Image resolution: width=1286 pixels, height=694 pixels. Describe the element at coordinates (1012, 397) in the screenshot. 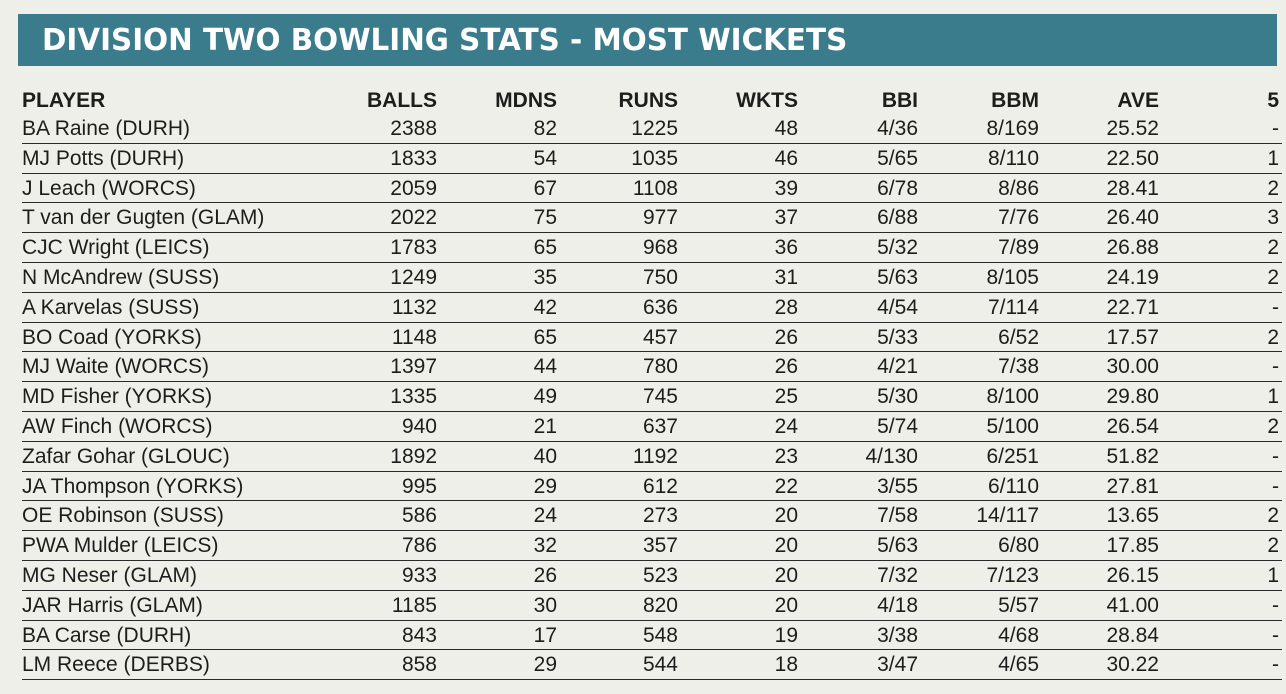

I see `cell-bbm: 8/100` at that location.